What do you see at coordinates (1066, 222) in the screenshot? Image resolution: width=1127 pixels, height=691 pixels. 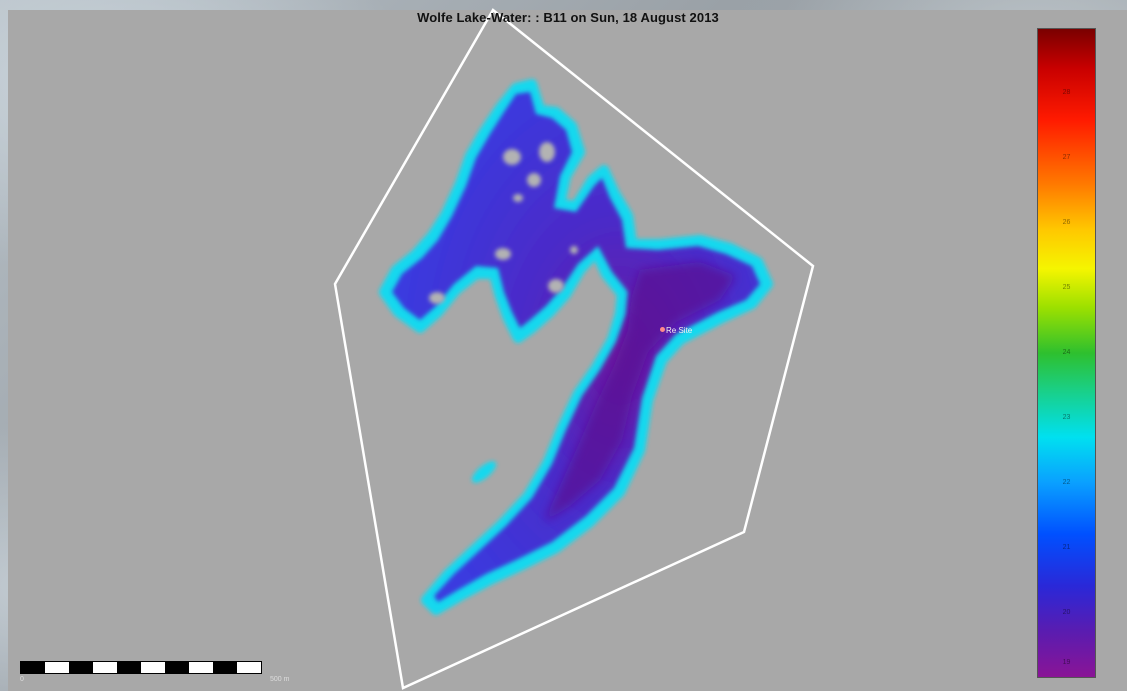 I see `colorbar-tick: 26` at bounding box center [1066, 222].